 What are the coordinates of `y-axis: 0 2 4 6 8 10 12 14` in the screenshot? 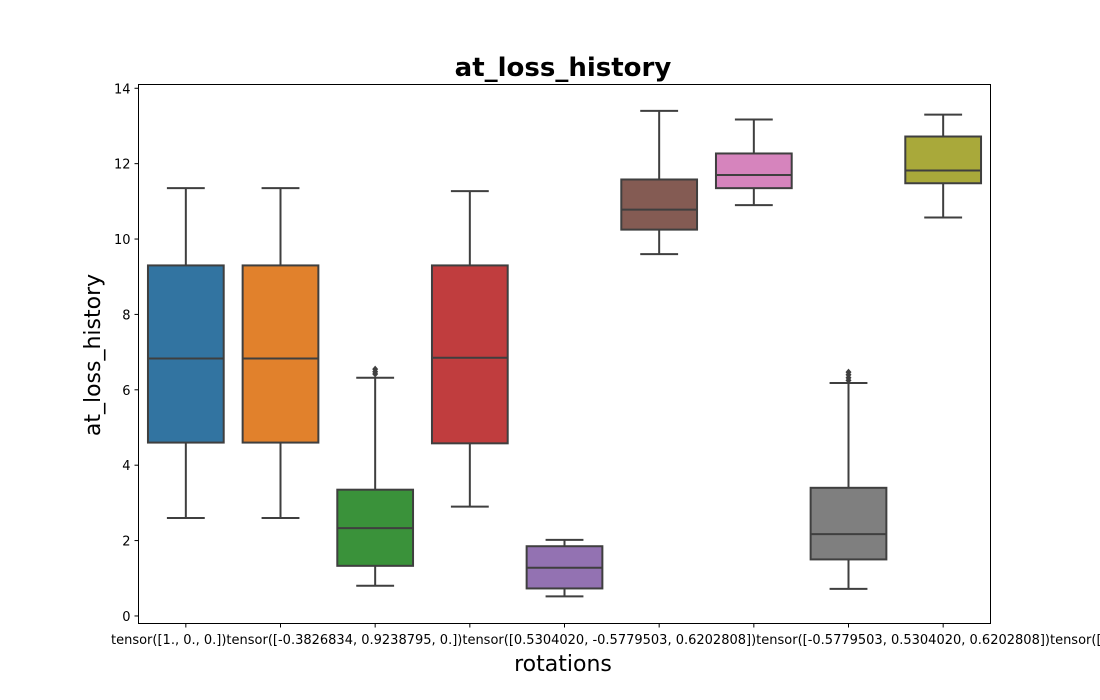 It's located at (126, 353).